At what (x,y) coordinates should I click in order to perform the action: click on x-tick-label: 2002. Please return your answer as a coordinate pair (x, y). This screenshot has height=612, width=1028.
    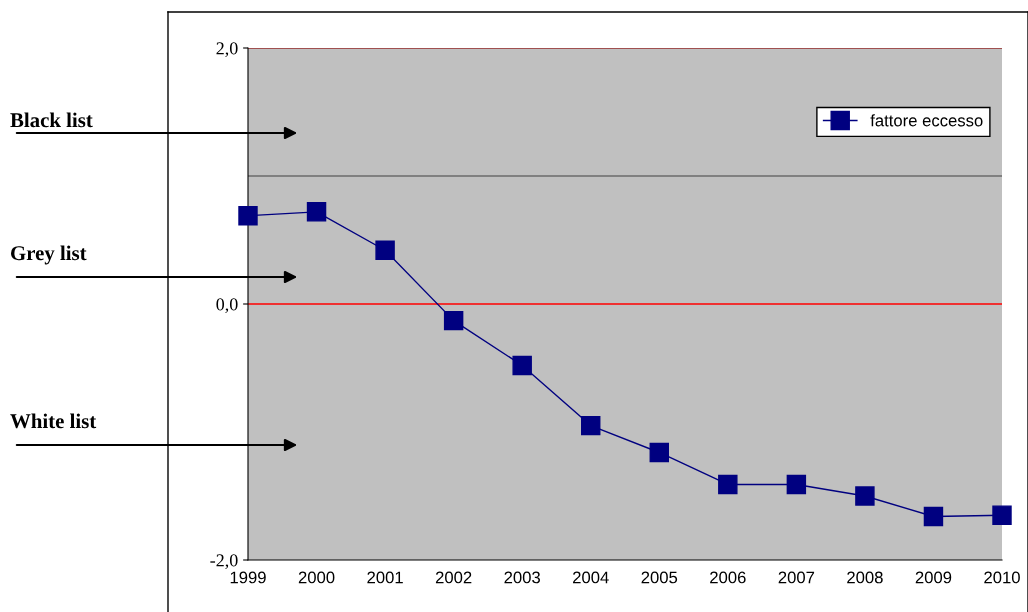
    Looking at the image, I should click on (453, 577).